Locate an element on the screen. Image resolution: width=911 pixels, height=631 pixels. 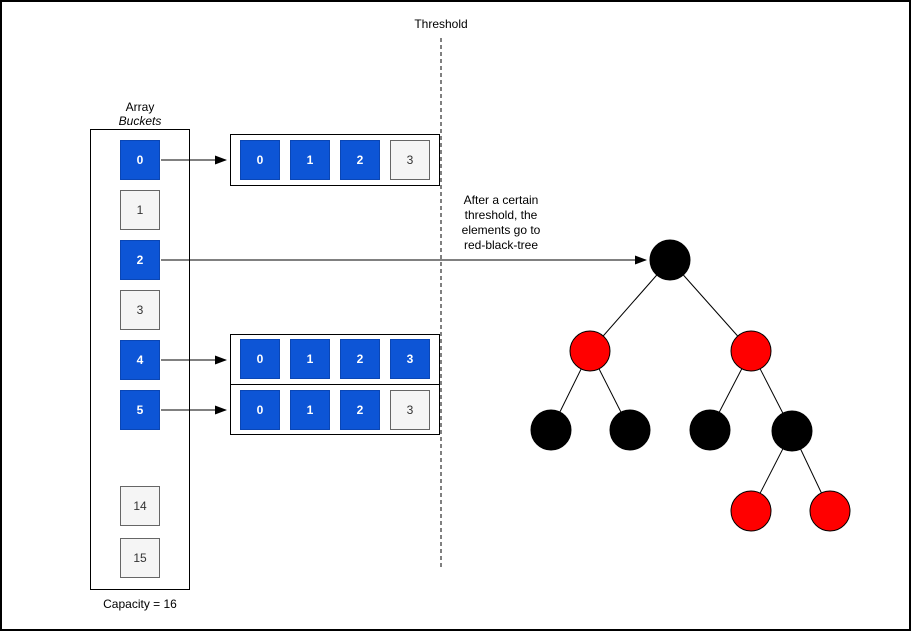
annotation-line: After a certain is located at coordinates (501, 200).